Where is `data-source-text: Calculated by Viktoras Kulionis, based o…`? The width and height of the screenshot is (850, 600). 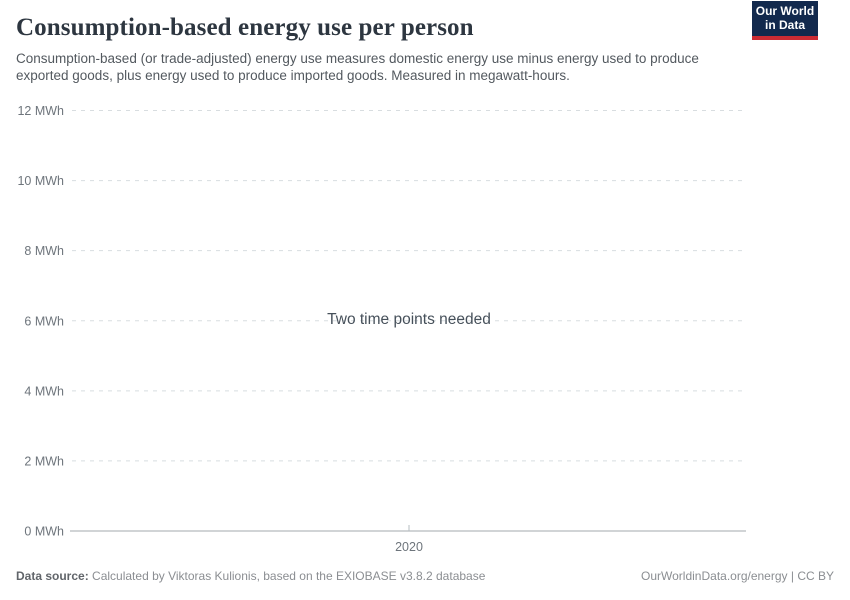 data-source-text: Calculated by Viktoras Kulionis, based o… is located at coordinates (287, 576).